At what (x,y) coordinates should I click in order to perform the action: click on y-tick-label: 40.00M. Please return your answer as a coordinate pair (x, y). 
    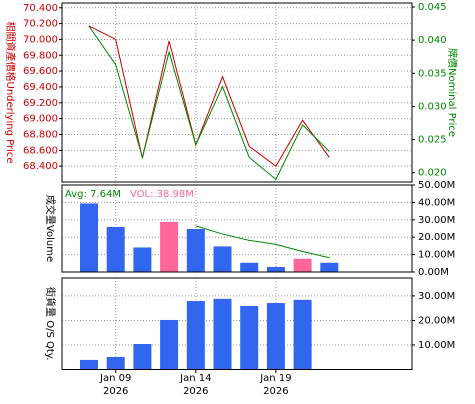
    Looking at the image, I should click on (436, 202).